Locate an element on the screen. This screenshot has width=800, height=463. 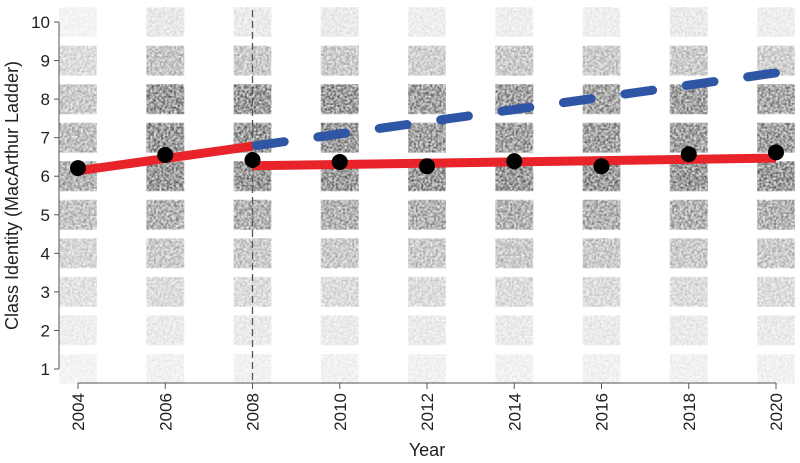
x-tick-label: 2014 is located at coordinates (514, 412).